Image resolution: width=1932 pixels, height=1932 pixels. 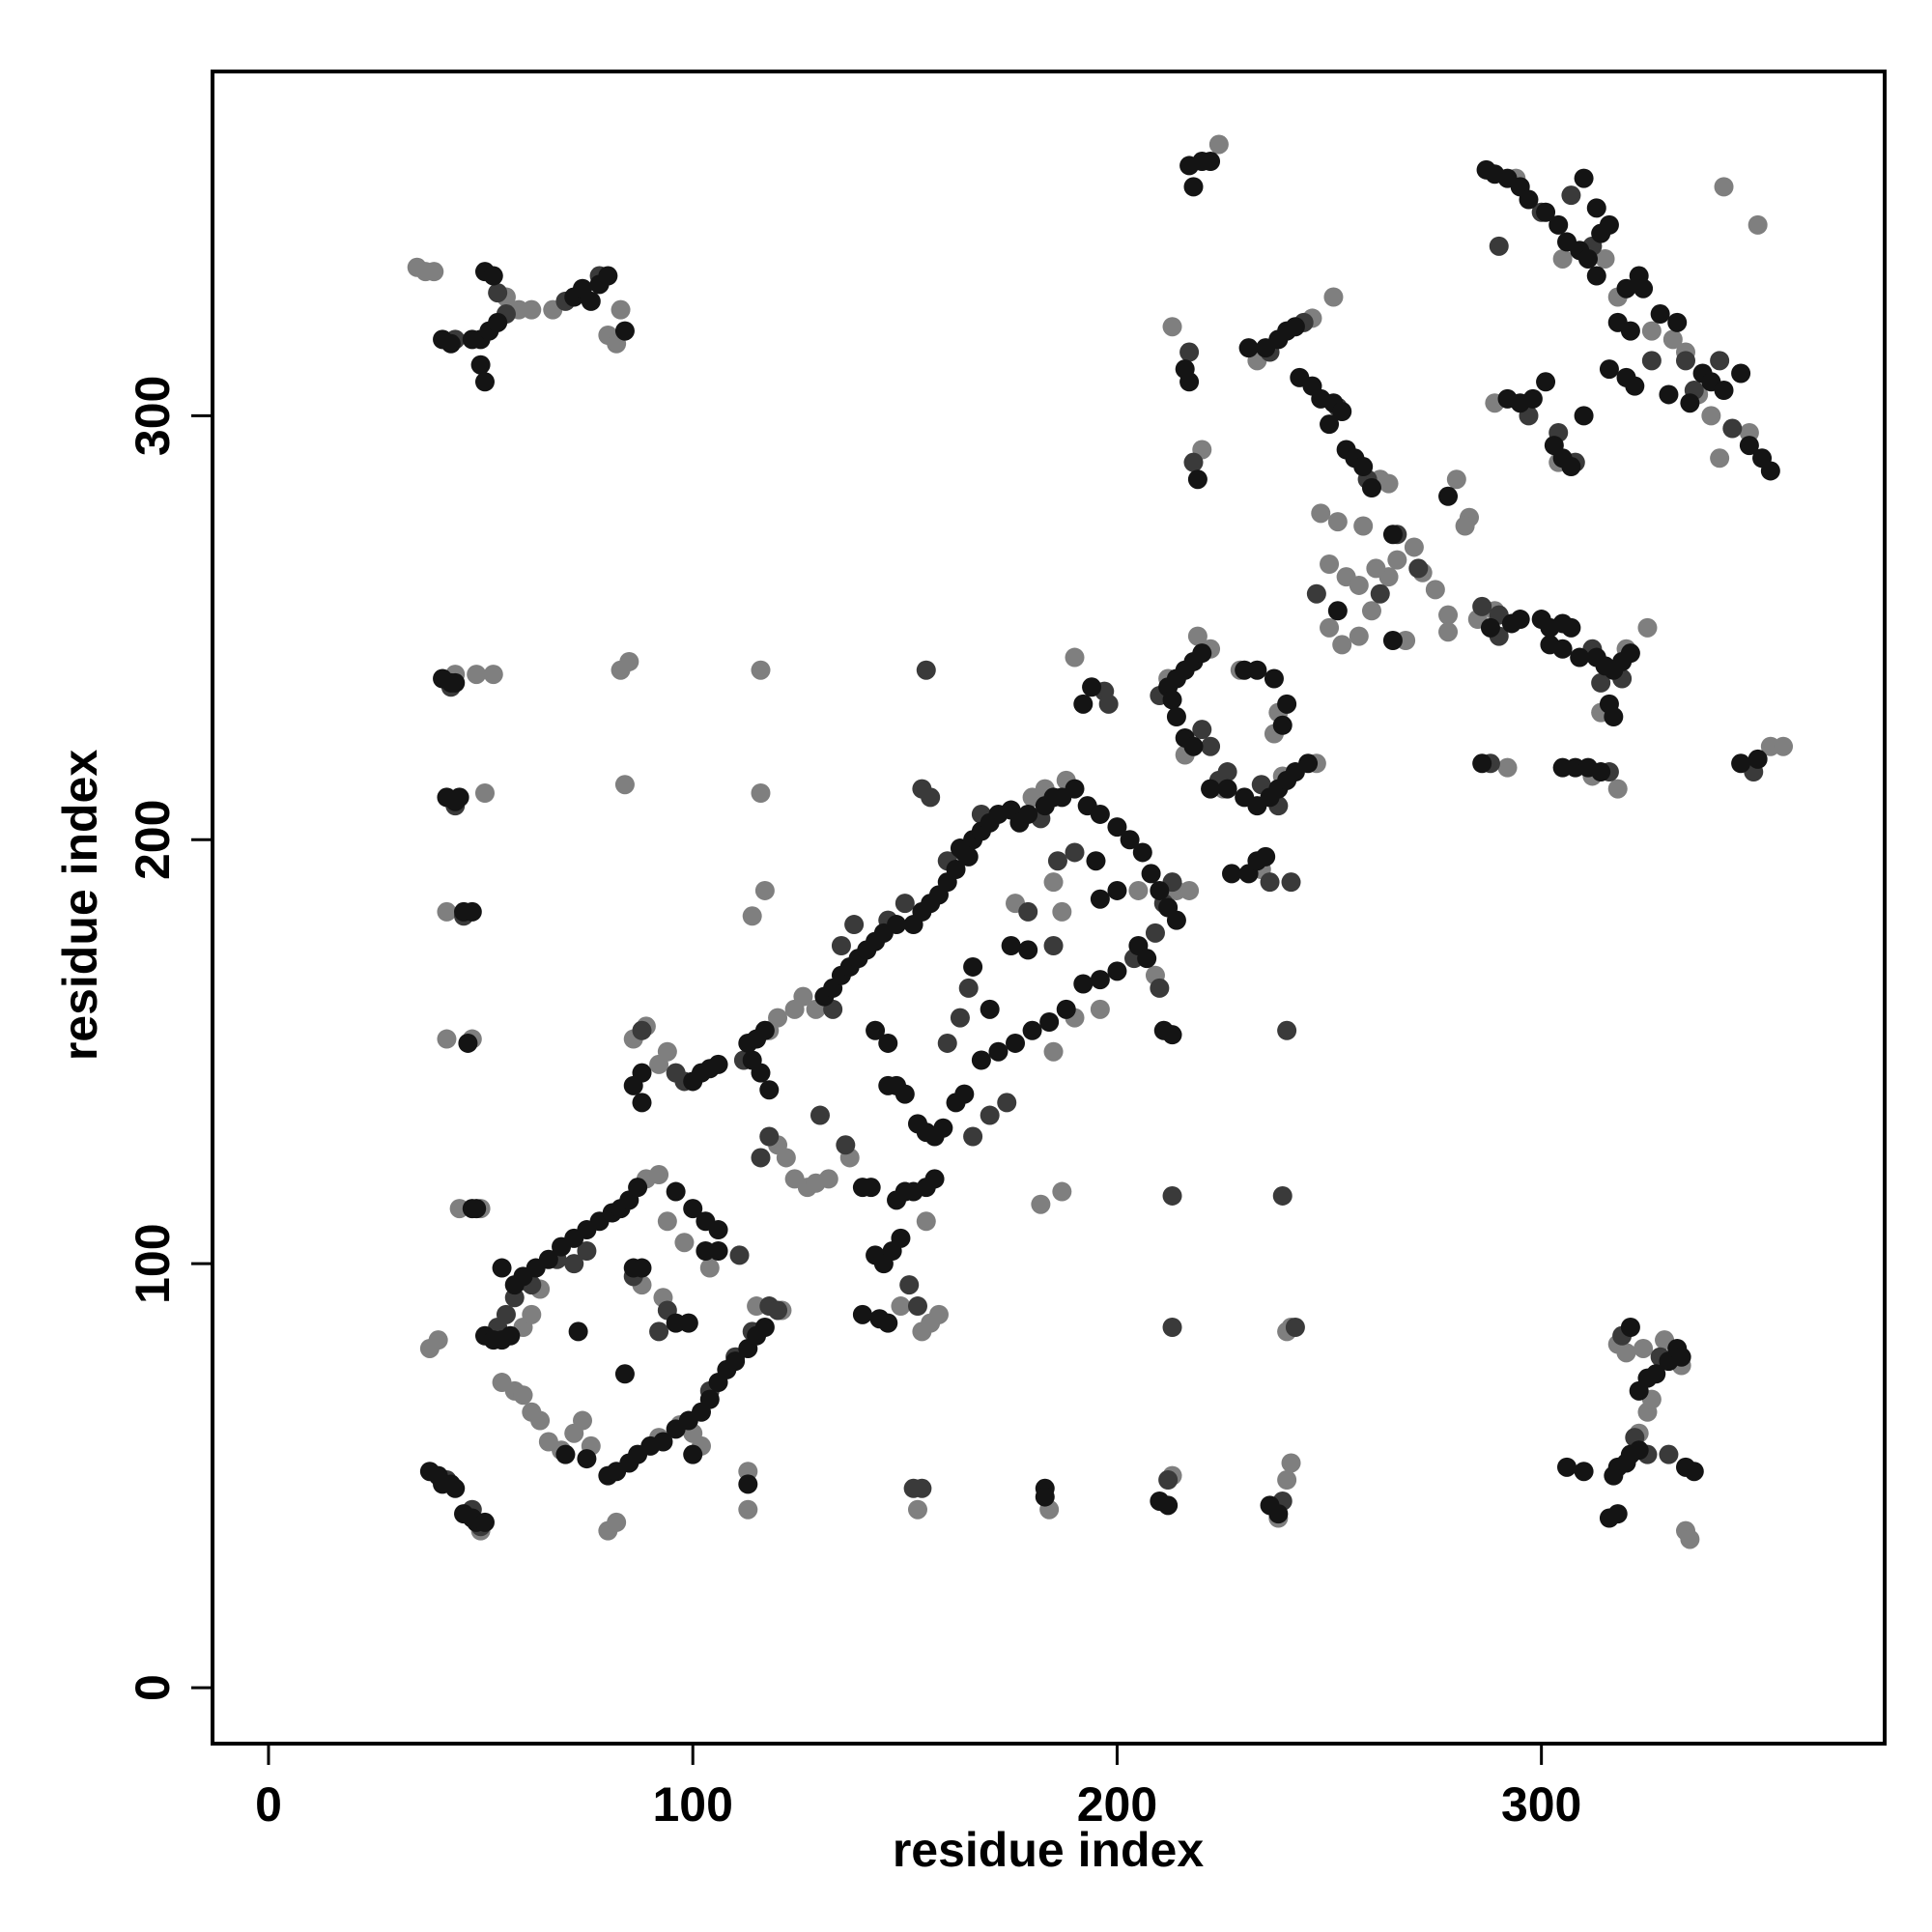 What do you see at coordinates (153, 1263) in the screenshot?
I see `y-tick-label: 100` at bounding box center [153, 1263].